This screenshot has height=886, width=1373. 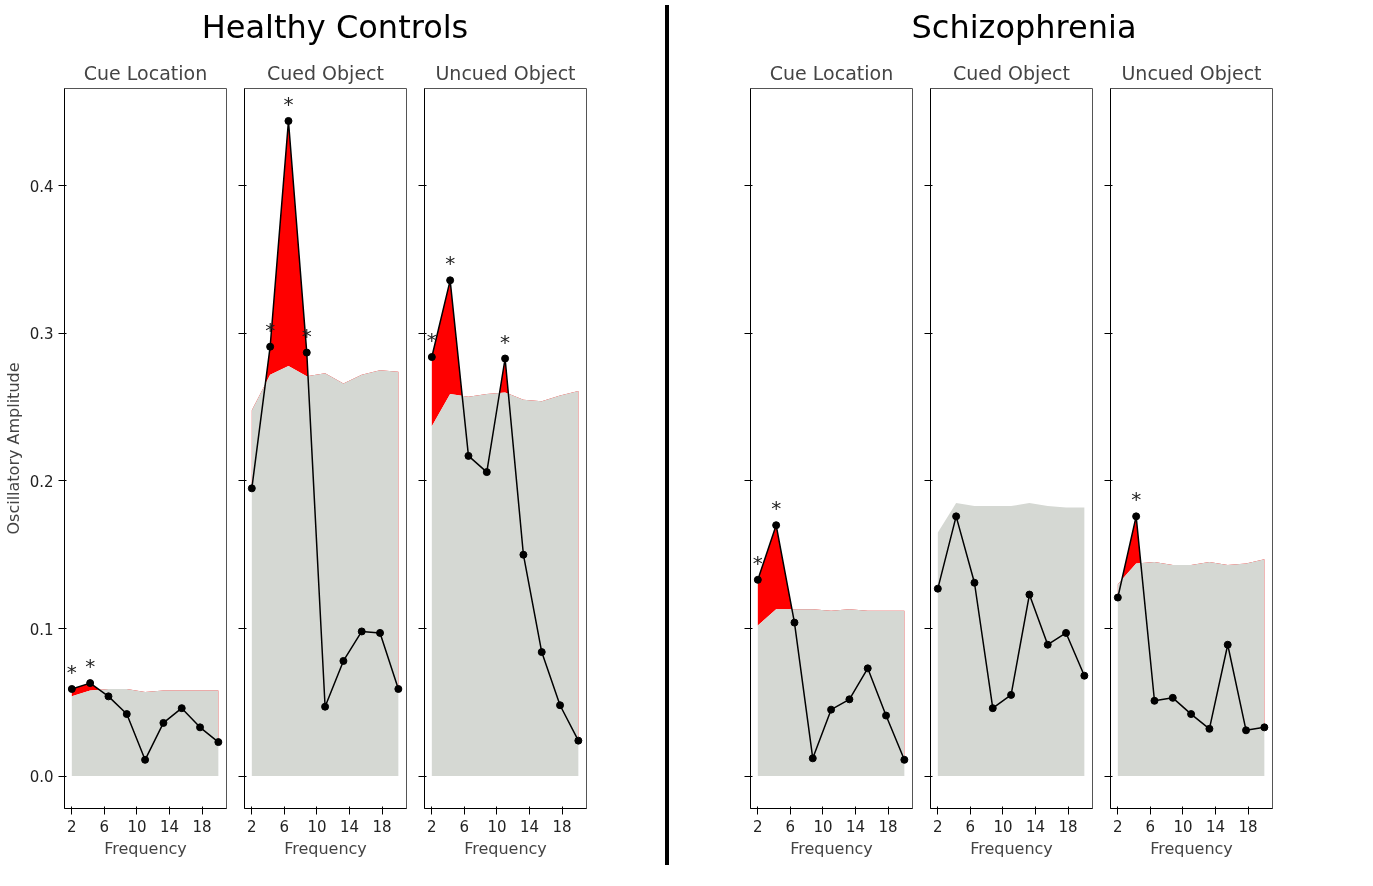 I want to click on y-tick-label: 0.0, so click(x=41, y=777).